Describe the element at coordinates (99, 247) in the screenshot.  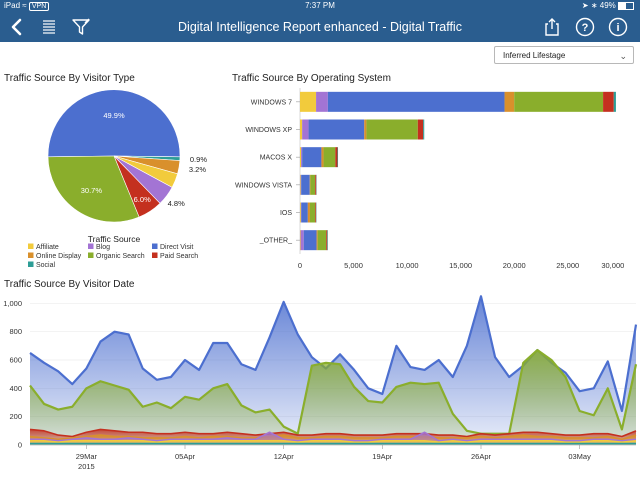
I see `legend-item-blog: Blog` at that location.